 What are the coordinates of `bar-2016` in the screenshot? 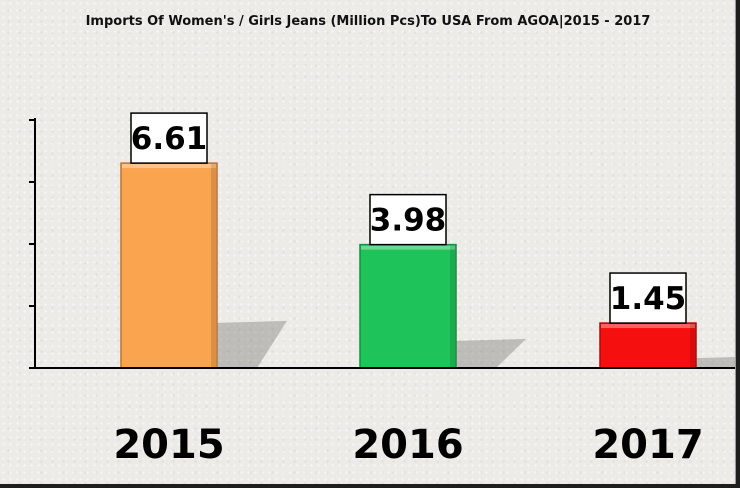 It's located at (408, 306).